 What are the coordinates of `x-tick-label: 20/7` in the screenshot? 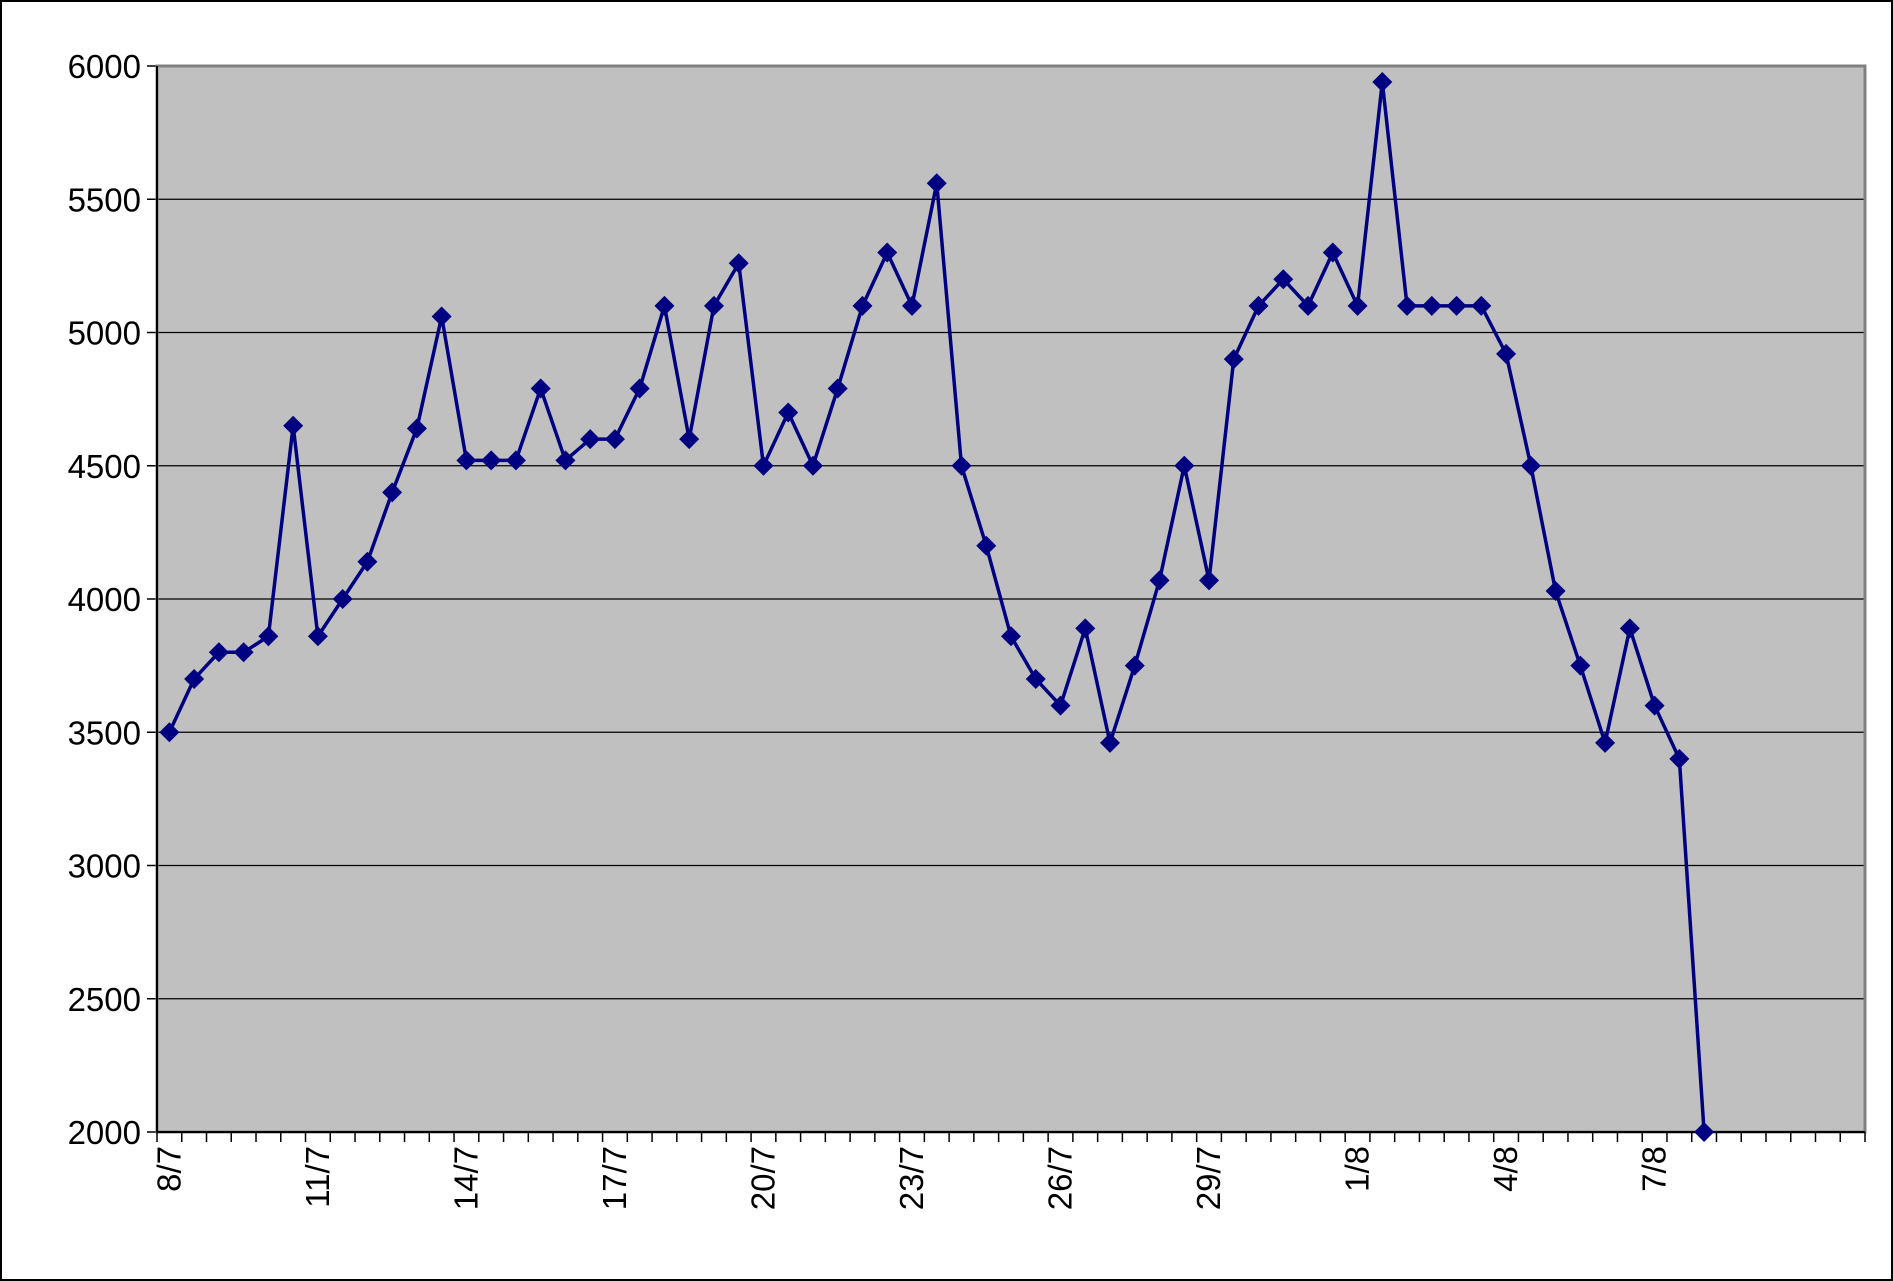 It's located at (762, 1178).